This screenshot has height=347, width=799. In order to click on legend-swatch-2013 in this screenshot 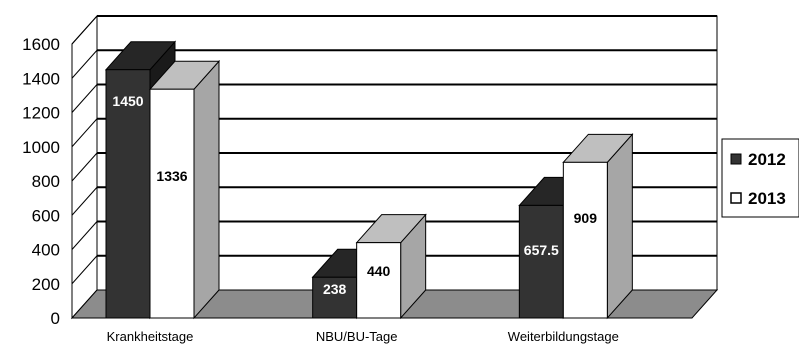, I will do `click(736, 198)`.